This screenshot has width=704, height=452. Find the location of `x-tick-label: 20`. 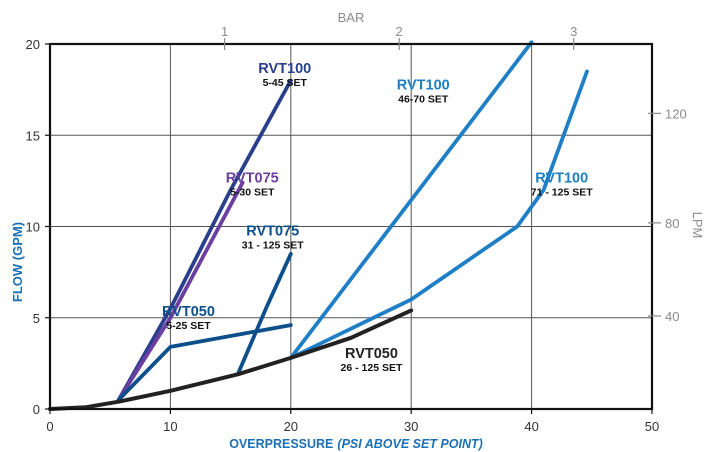

x-tick-label: 20 is located at coordinates (291, 426).